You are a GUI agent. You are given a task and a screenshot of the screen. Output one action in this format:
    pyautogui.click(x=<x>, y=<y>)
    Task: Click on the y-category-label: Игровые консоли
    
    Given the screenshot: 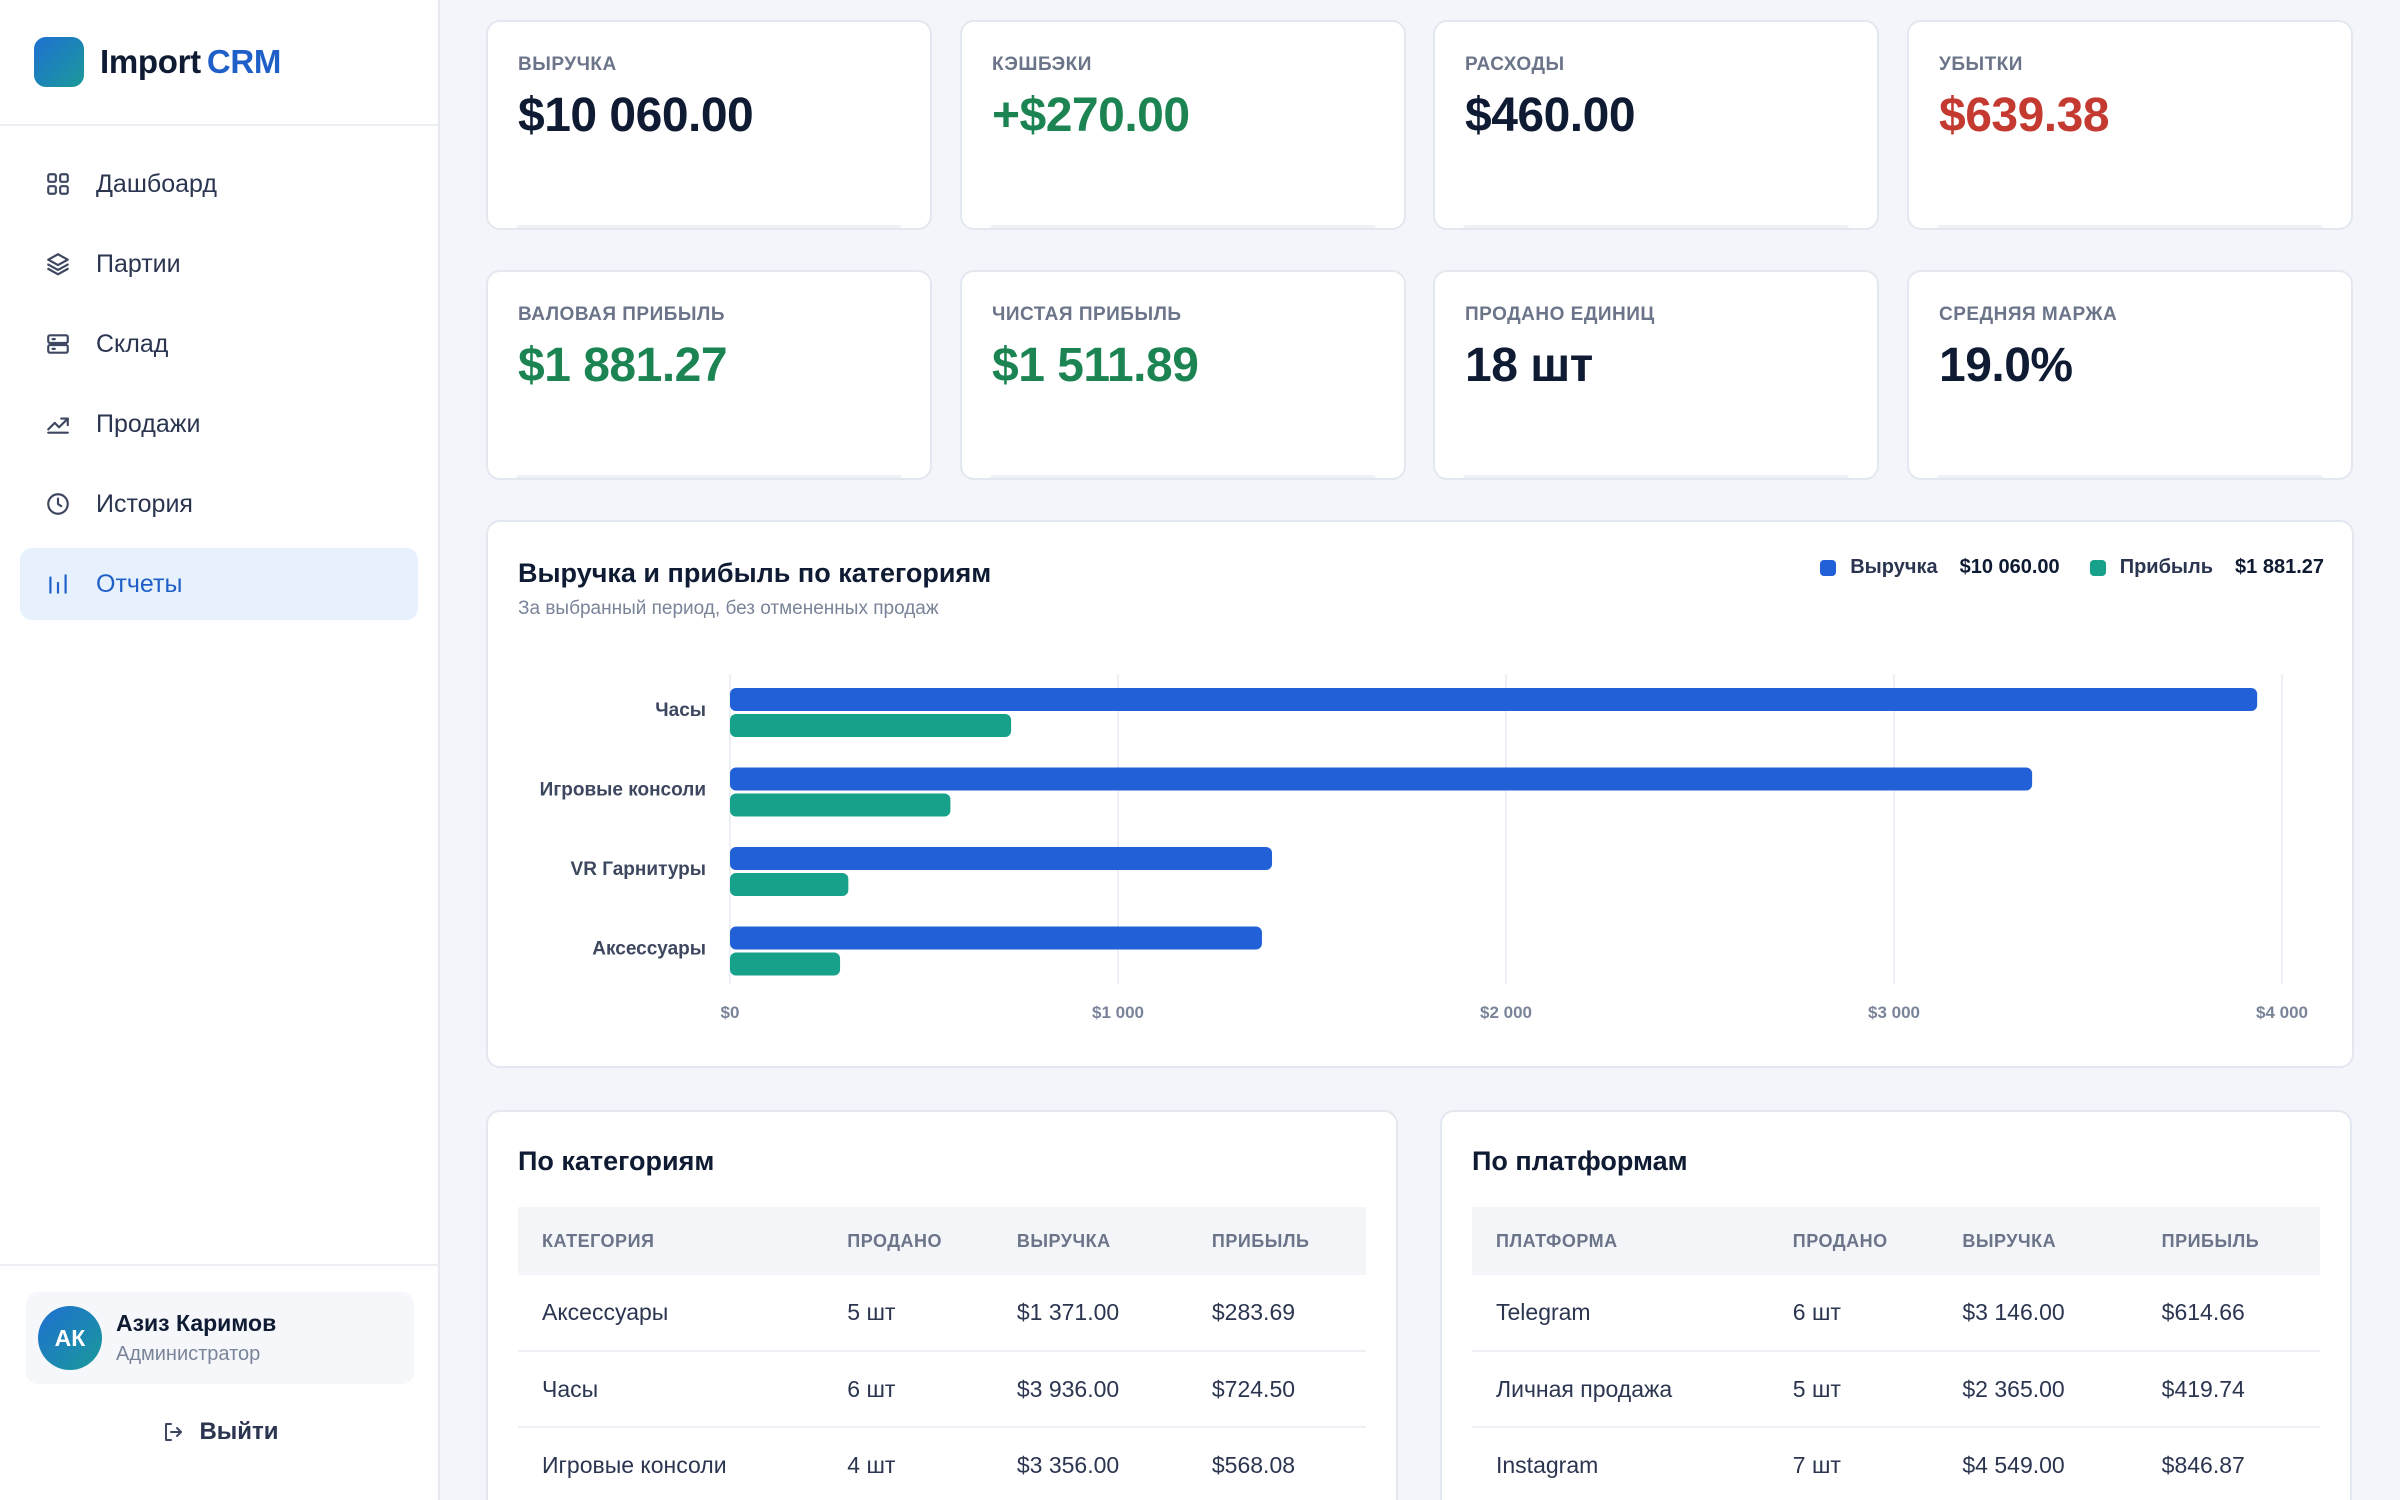 What is the action you would take?
    pyautogui.click(x=623, y=790)
    